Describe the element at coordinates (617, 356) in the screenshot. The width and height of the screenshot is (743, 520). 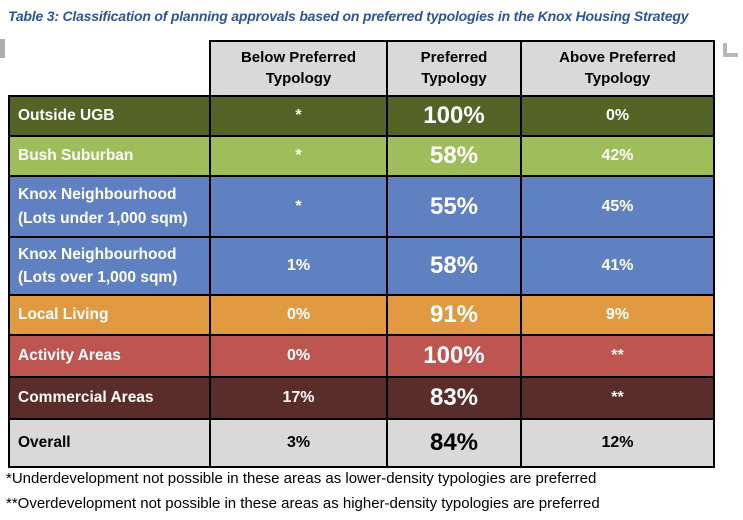
I see `cell-activity-areas-above: **` at that location.